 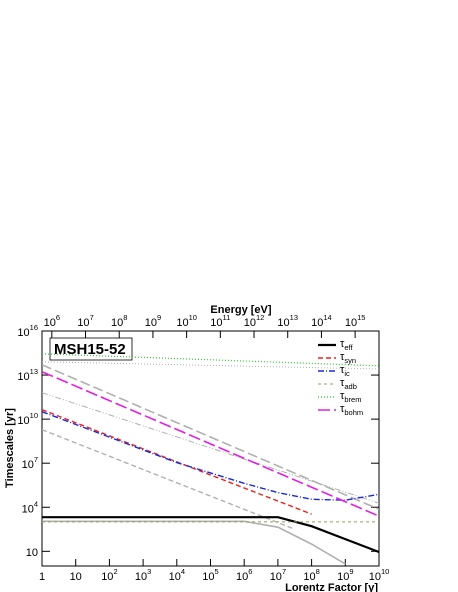 I want to click on x-tick-label: 10⁴, so click(x=177, y=575).